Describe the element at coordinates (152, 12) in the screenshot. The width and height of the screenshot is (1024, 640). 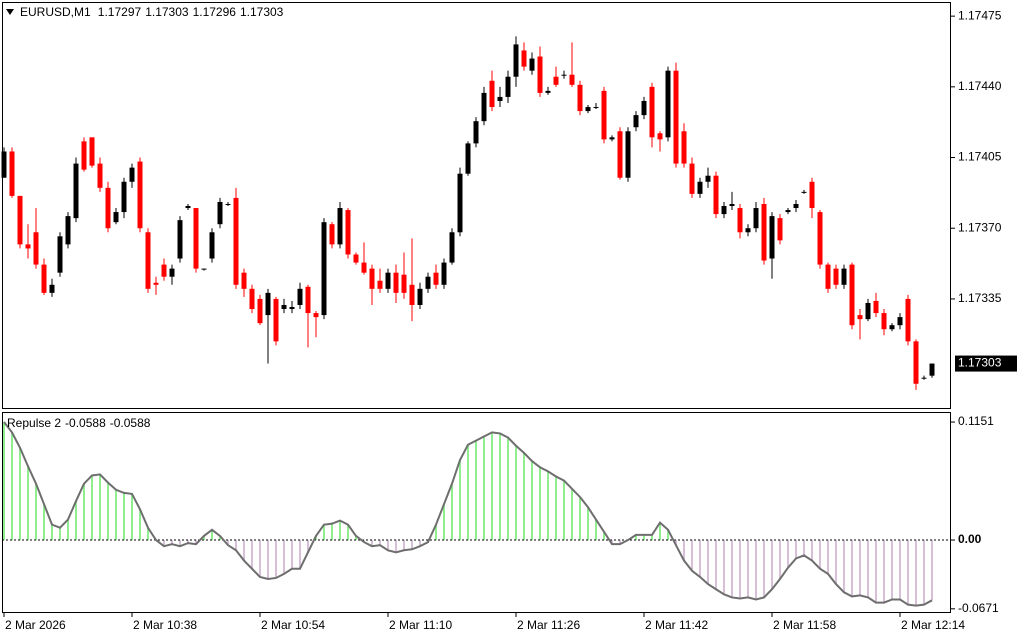
I see `price-header: EURUSD,M1 1.17297 1.17303 1.17296 1.17303` at that location.